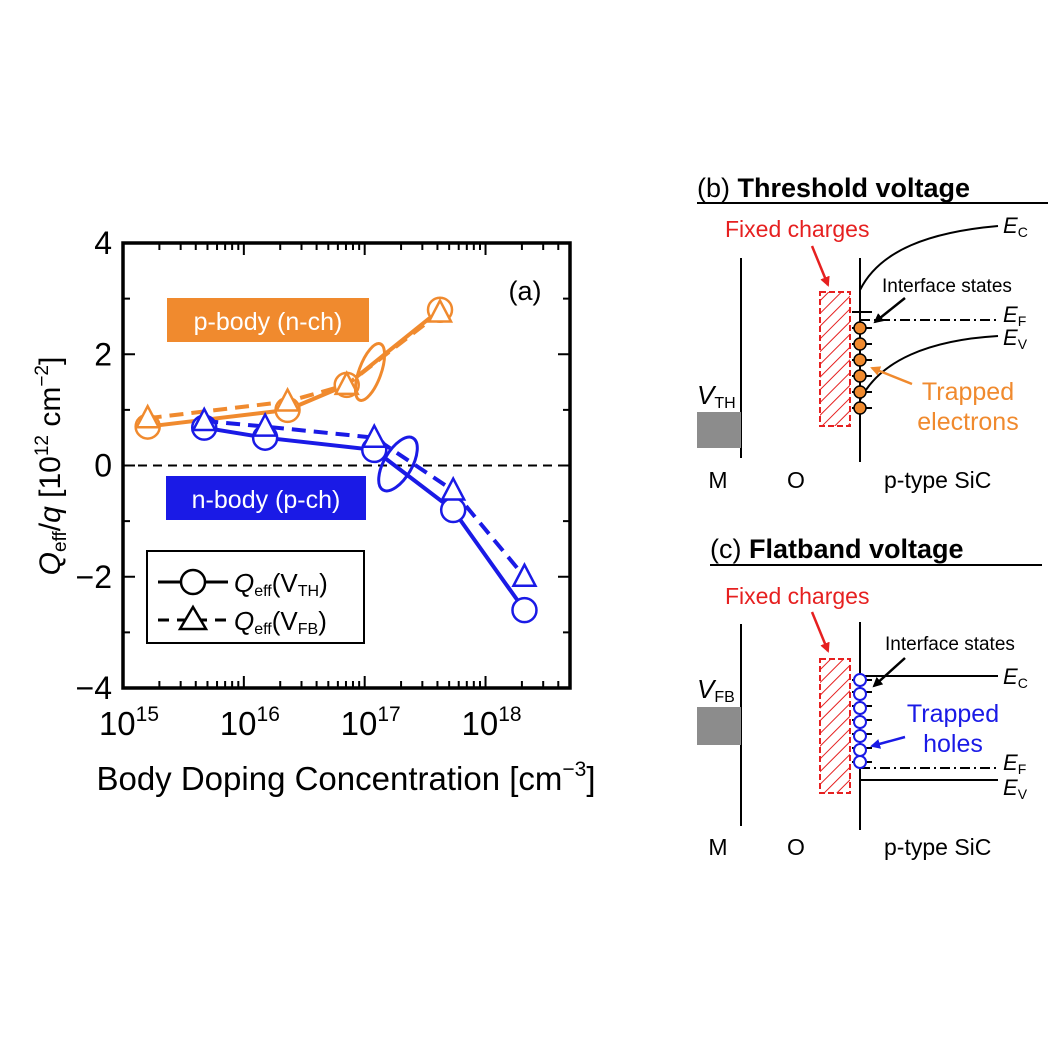  Describe the element at coordinates (280, 622) in the screenshot. I see `legend-label-vfb: Qeff(VFB)` at that location.